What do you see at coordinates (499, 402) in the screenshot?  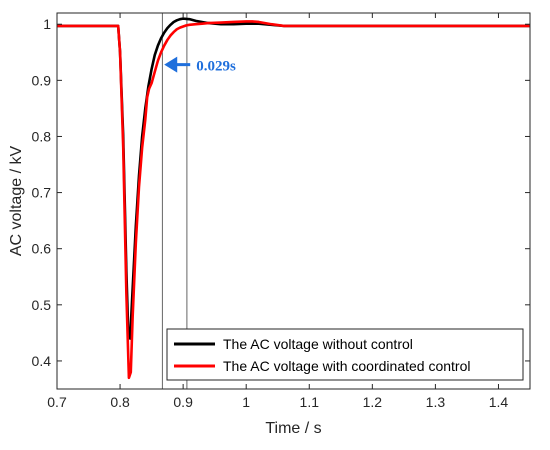 I see `x-tick-label: 1.4` at bounding box center [499, 402].